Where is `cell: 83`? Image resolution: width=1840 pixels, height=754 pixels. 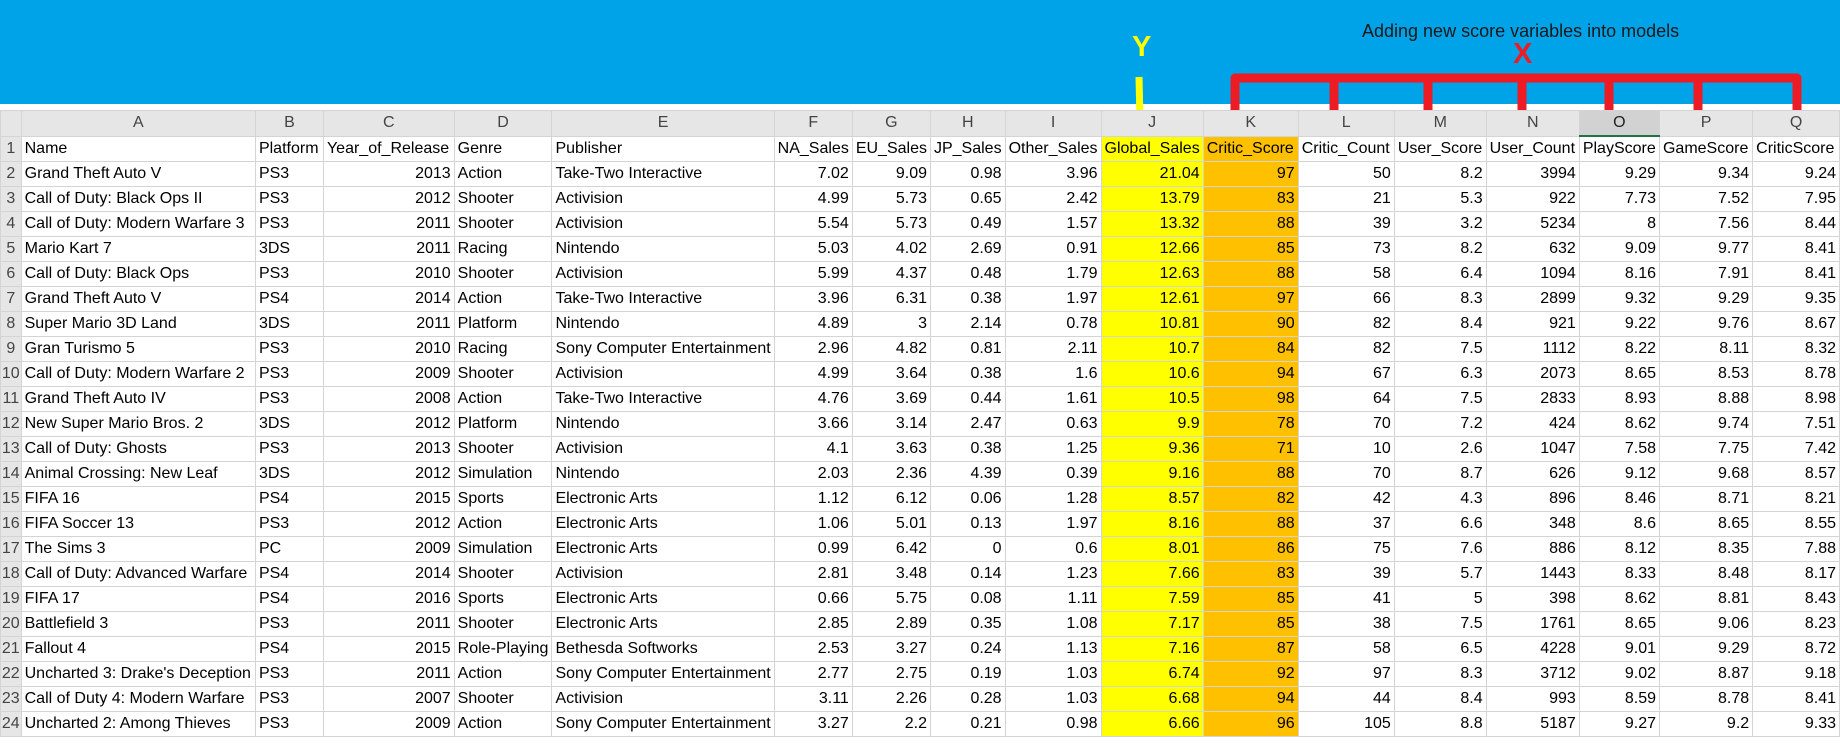 cell: 83 is located at coordinates (1250, 574).